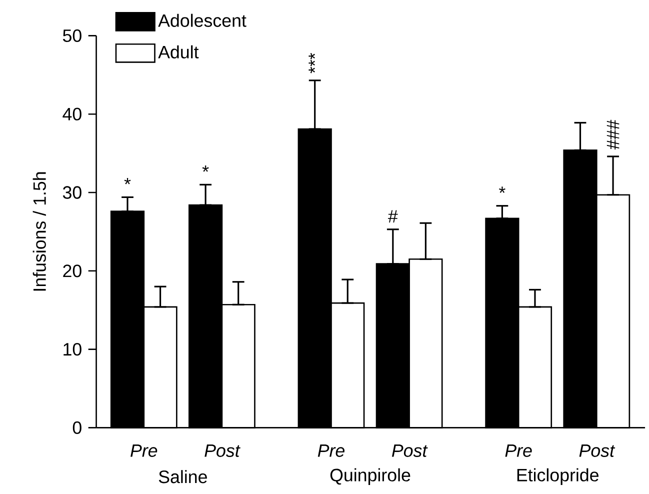 This screenshot has height=494, width=649. What do you see at coordinates (72, 114) in the screenshot?
I see `y-tick-label: 40` at bounding box center [72, 114].